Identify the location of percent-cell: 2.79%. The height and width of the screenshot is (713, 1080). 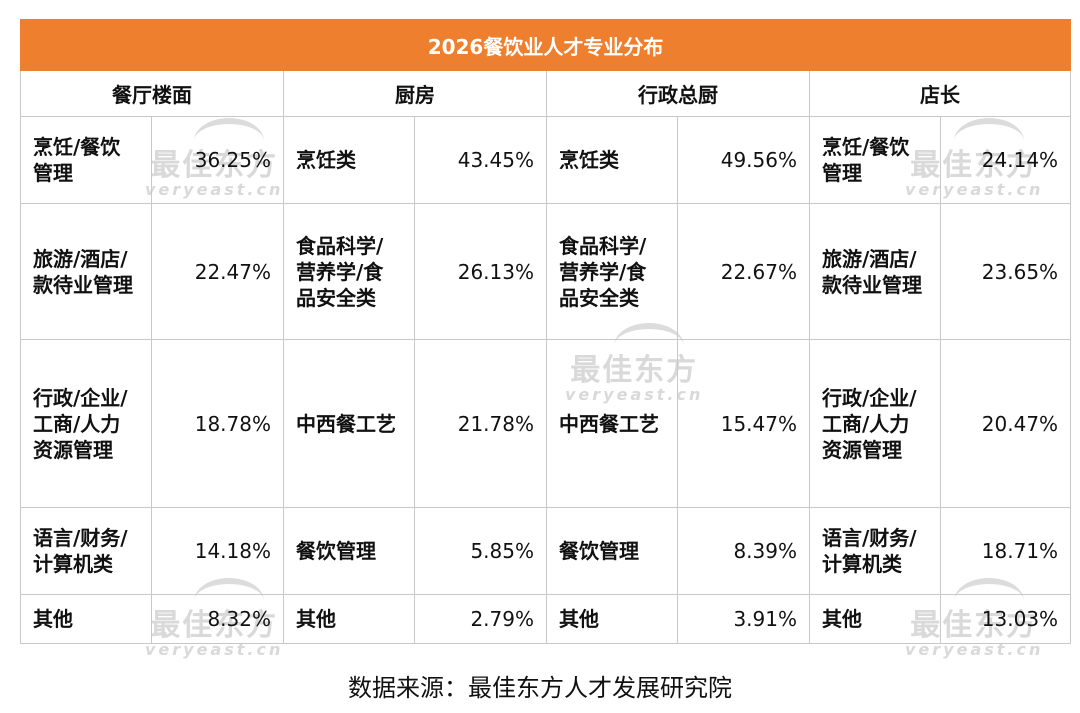
(480, 619).